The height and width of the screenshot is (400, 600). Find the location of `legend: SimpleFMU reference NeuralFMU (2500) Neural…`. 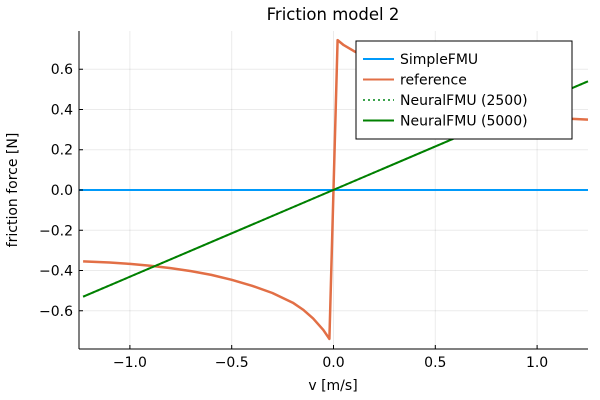

legend: SimpleFMU reference NeuralFMU (2500) Neural… is located at coordinates (464, 90).